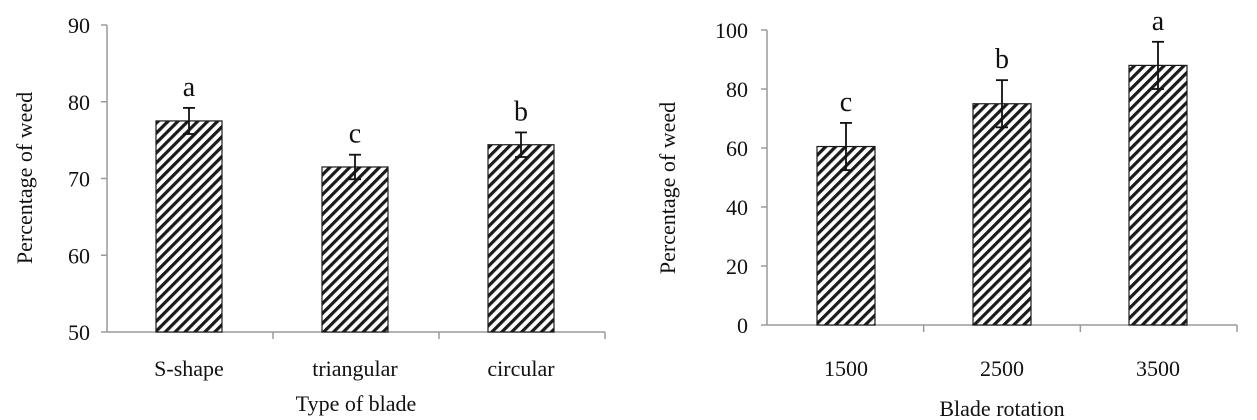 The width and height of the screenshot is (1257, 420). What do you see at coordinates (737, 207) in the screenshot?
I see `y-tick-label: 40` at bounding box center [737, 207].